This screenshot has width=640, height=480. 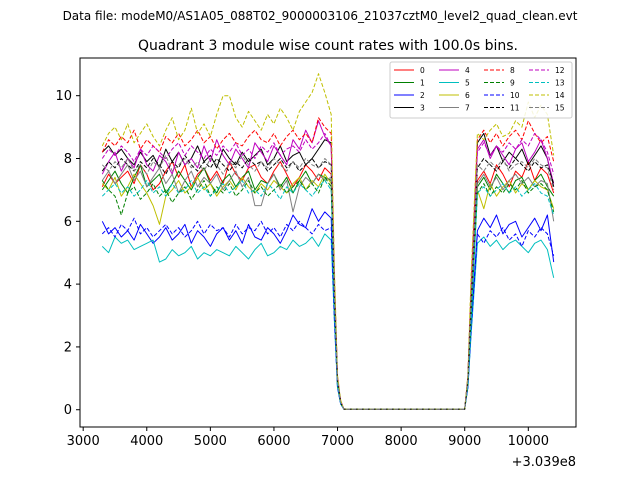 What do you see at coordinates (544, 462) in the screenshot?
I see `x-offset-label: +3.039e8` at bounding box center [544, 462].